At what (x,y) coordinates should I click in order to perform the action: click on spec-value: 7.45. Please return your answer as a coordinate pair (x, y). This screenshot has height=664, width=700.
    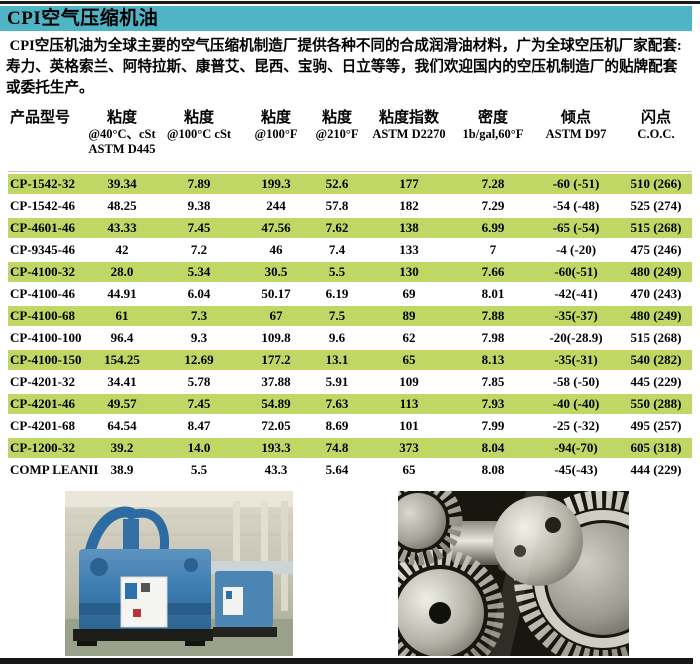
    Looking at the image, I should click on (199, 404).